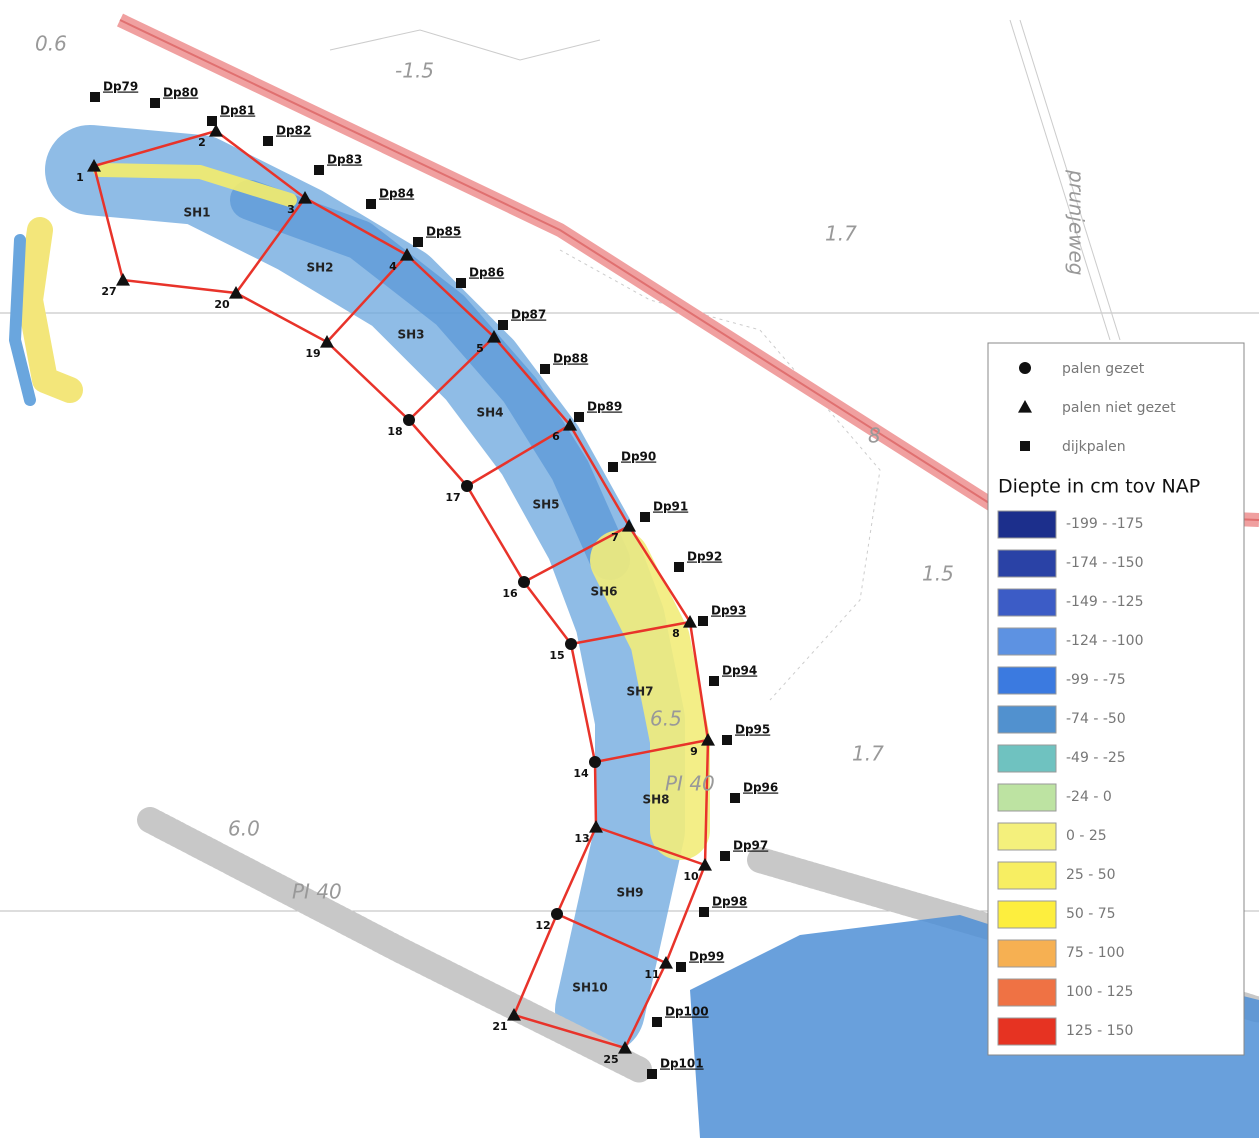  I want to click on legend-class-label: 125 - 150, so click(1099, 1031).